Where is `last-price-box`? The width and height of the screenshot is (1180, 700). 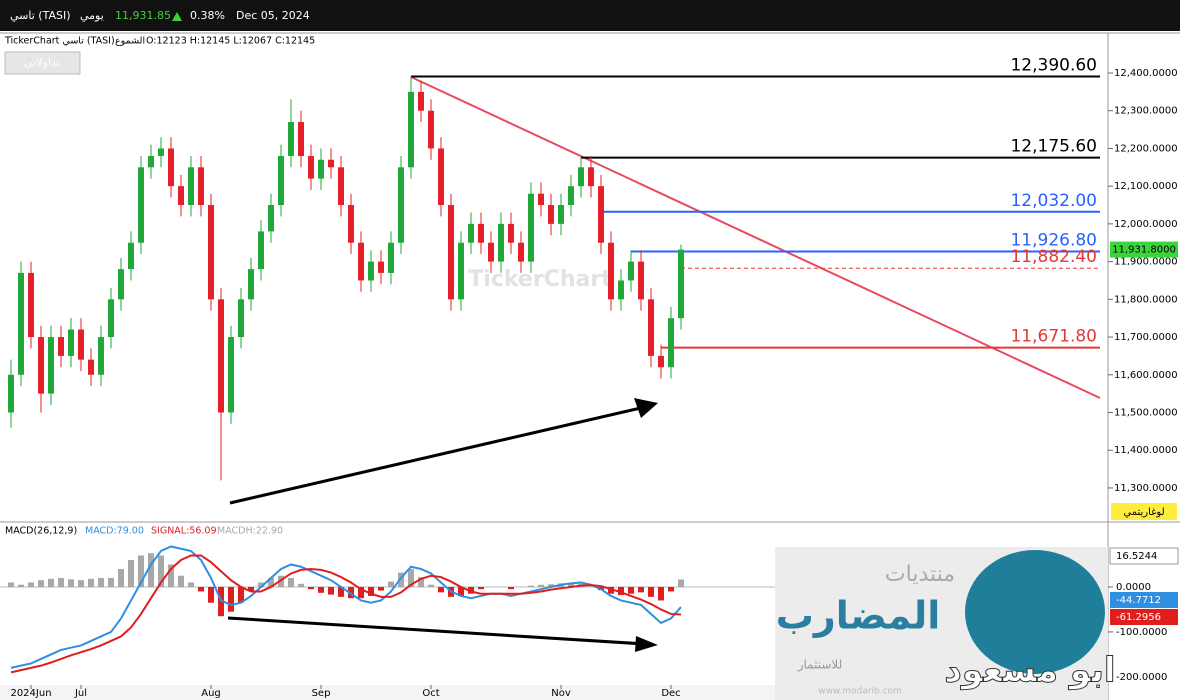
last-price-box is located at coordinates (1144, 249).